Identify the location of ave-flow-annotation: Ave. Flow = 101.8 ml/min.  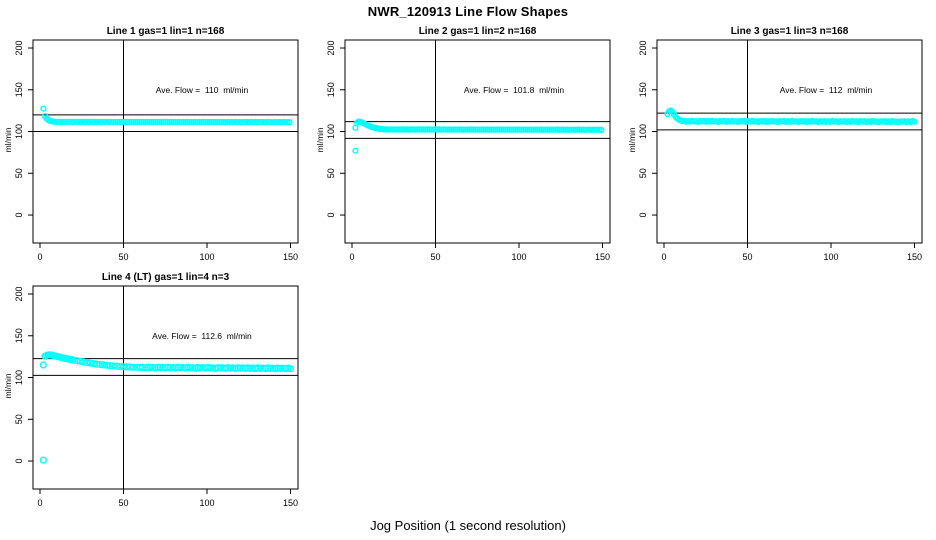
(514, 90).